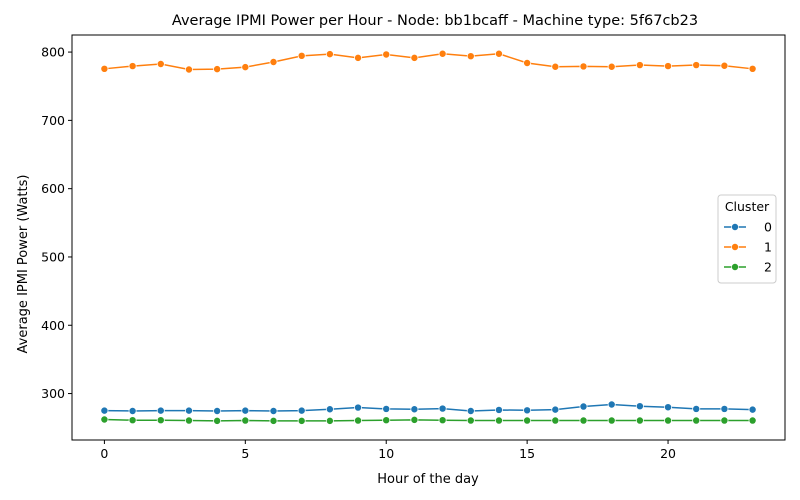 The width and height of the screenshot is (800, 500). What do you see at coordinates (56, 223) in the screenshot?
I see `y-axis: 300 400 500 600 700 800` at bounding box center [56, 223].